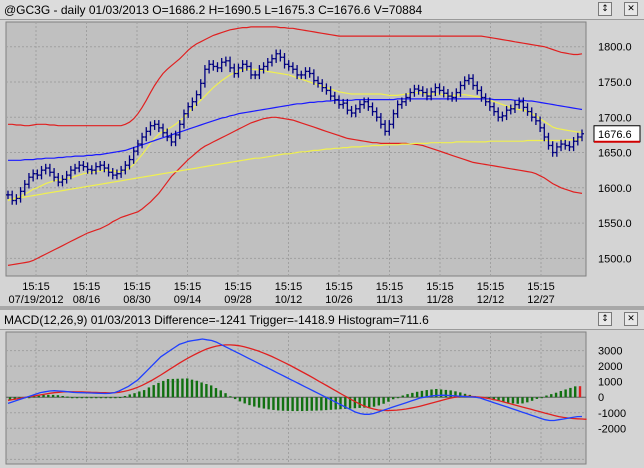 The height and width of the screenshot is (468, 644). Describe the element at coordinates (295, 129) in the screenshot. I see `sma-blue-line` at that location.